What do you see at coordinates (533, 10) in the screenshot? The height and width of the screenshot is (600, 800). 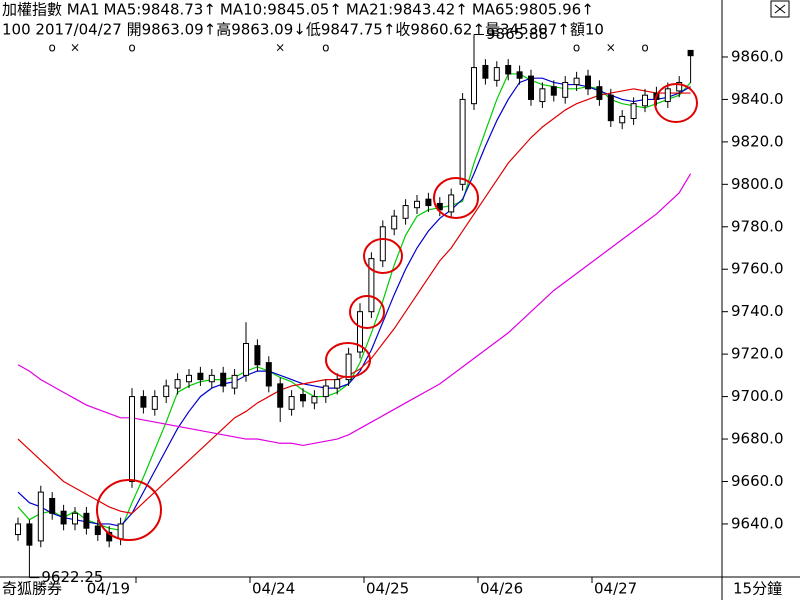 I see `header-item: MA65:9805.96↑` at bounding box center [533, 10].